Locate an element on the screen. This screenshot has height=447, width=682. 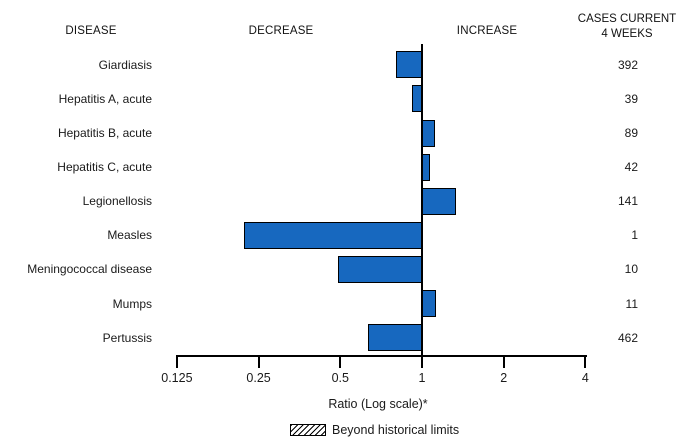
disease-label: Giardiasis is located at coordinates (125, 64).